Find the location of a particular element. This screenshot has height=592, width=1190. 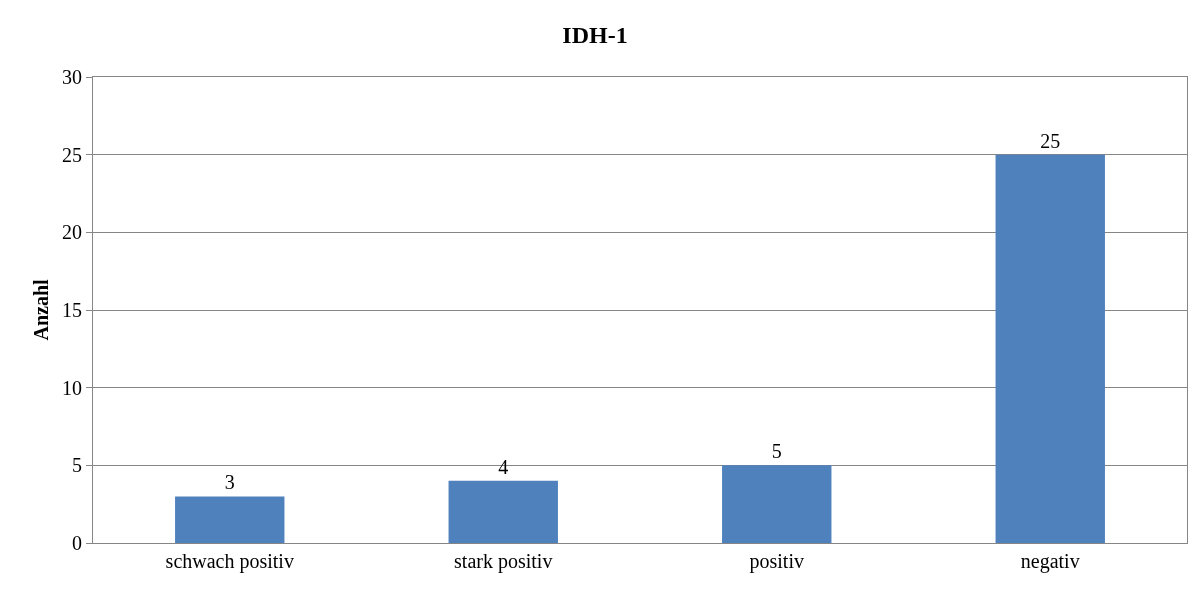

y-tick-label: 10 is located at coordinates (72, 387).